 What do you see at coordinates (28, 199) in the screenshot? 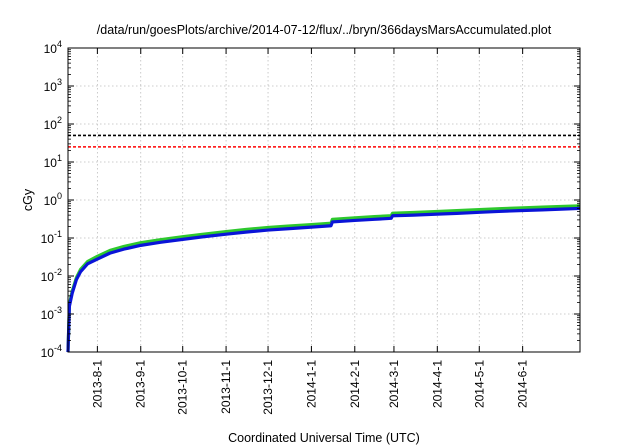
I see `y-axis-title: cGy` at bounding box center [28, 199].